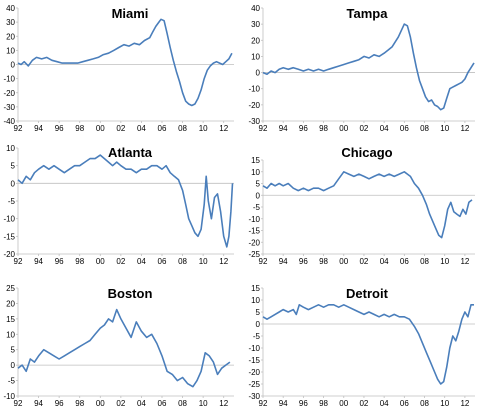 This screenshot has width=480, height=419. Describe the element at coordinates (125, 62) in the screenshot. I see `series-line-miami` at that location.